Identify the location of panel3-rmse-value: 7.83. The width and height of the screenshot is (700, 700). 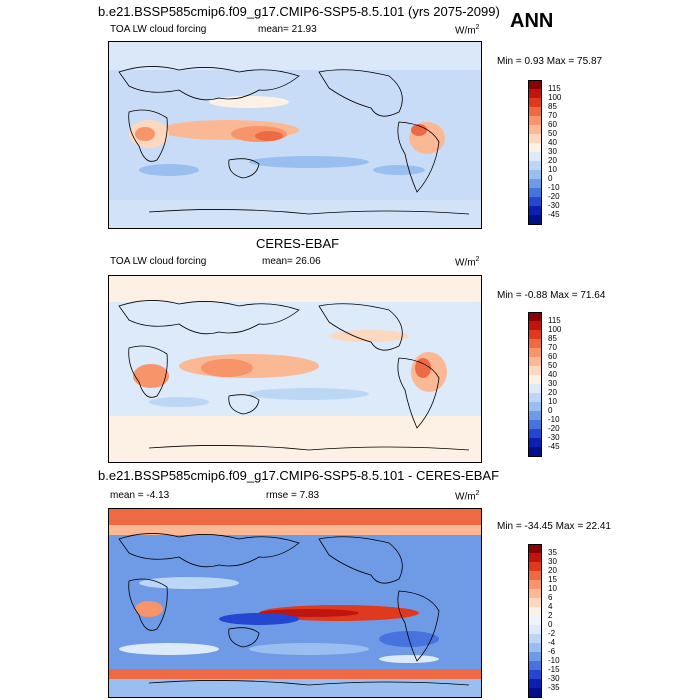
(309, 495).